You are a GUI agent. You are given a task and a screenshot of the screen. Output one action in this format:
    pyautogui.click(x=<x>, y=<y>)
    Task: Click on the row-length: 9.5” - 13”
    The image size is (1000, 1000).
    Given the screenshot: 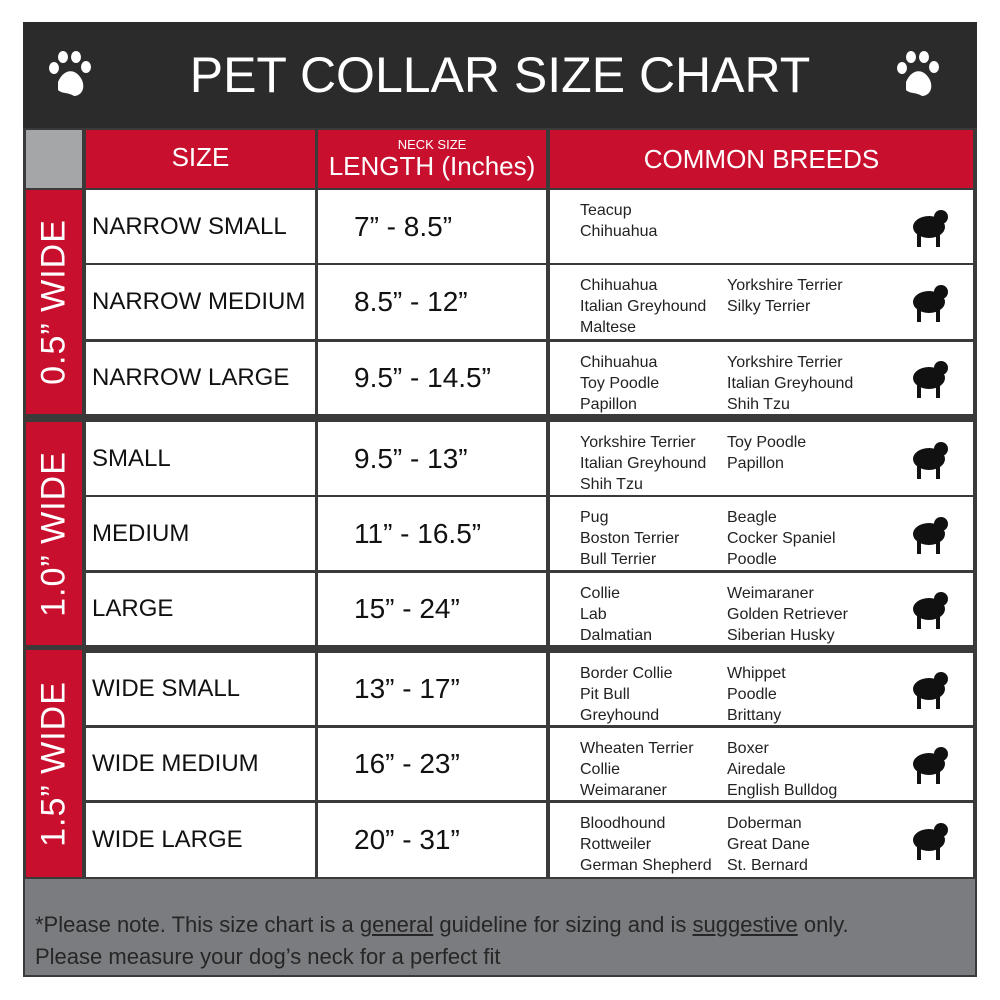 What is the action you would take?
    pyautogui.click(x=432, y=458)
    